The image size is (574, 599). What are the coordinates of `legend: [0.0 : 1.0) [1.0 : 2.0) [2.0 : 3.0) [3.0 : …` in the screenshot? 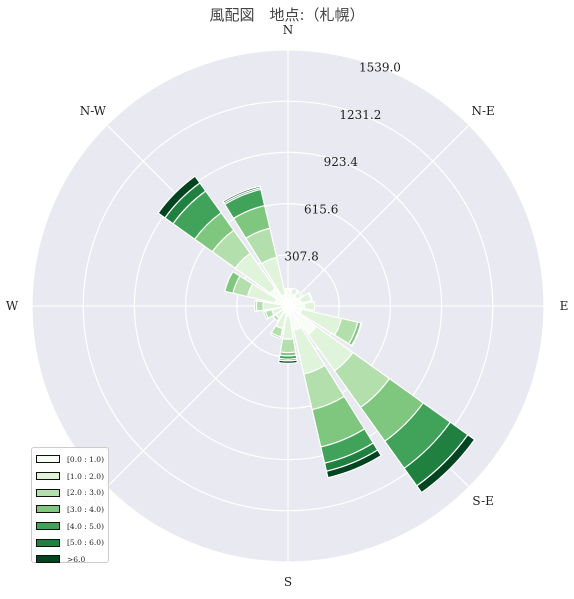 It's located at (70, 505).